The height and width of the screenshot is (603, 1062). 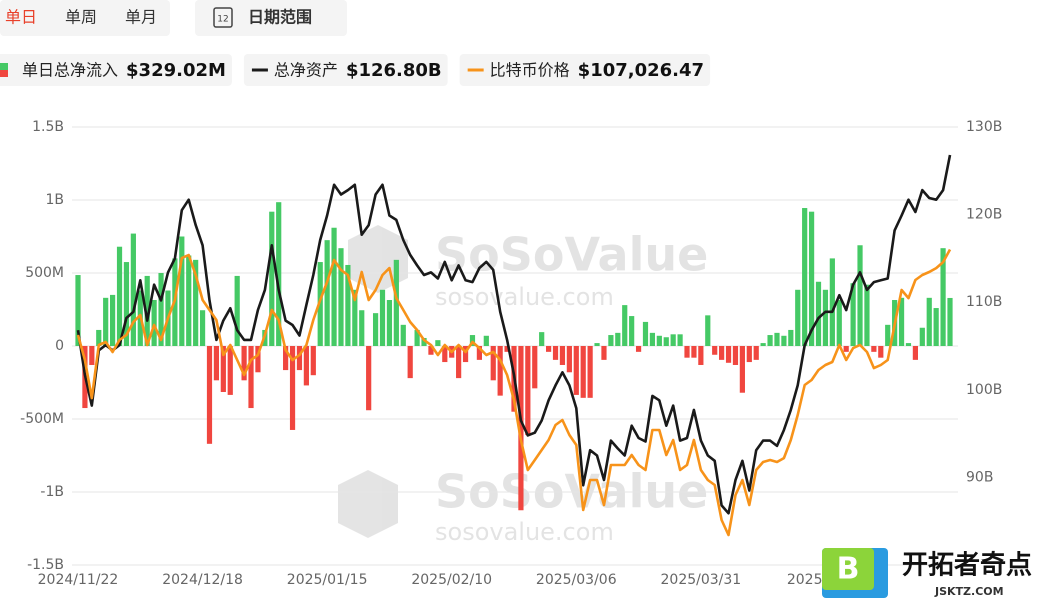 I want to click on logo-url: JSKTZ.COM, so click(x=969, y=591).